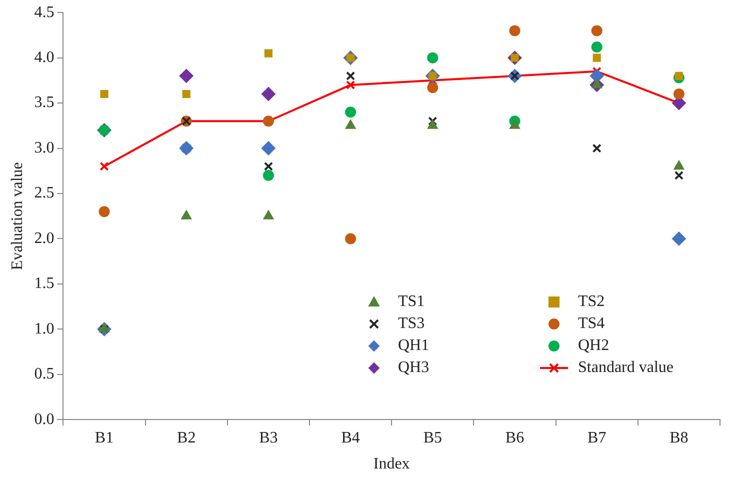 This screenshot has width=736, height=482. Describe the element at coordinates (679, 437) in the screenshot. I see `x-tick-label: B8` at that location.